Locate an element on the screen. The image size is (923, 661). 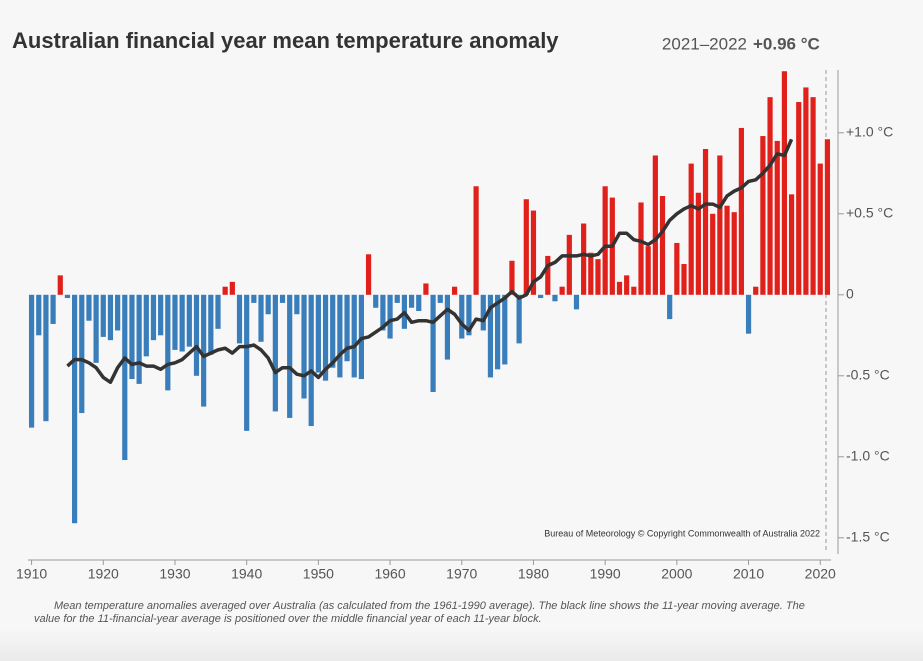
y-tick-label: -0.5 °C is located at coordinates (868, 375).